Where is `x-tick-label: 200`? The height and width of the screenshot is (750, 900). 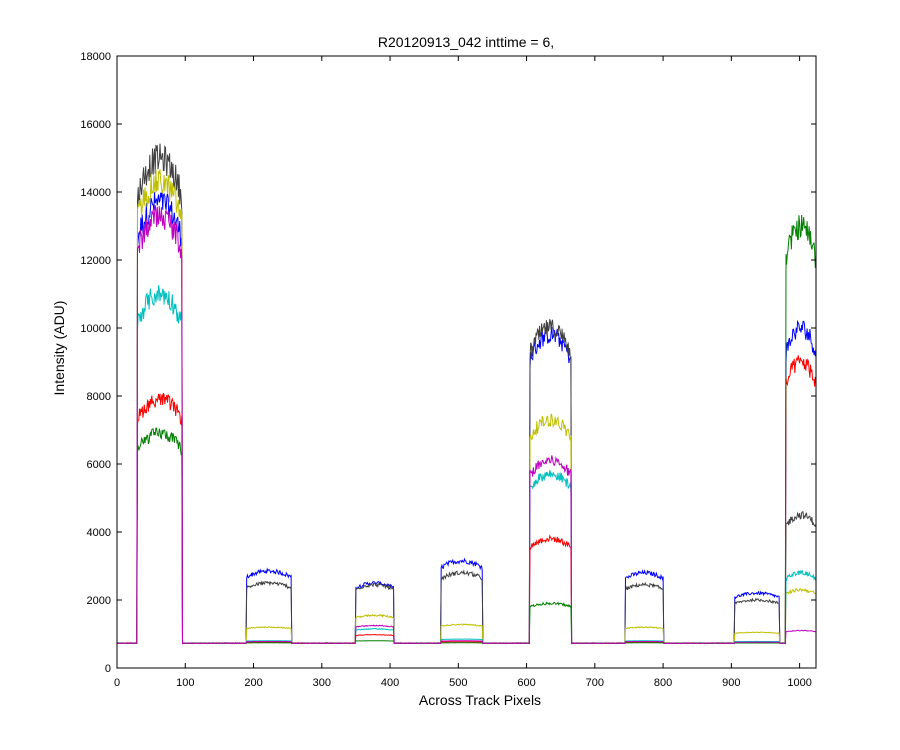
x-tick-label: 200 is located at coordinates (253, 683).